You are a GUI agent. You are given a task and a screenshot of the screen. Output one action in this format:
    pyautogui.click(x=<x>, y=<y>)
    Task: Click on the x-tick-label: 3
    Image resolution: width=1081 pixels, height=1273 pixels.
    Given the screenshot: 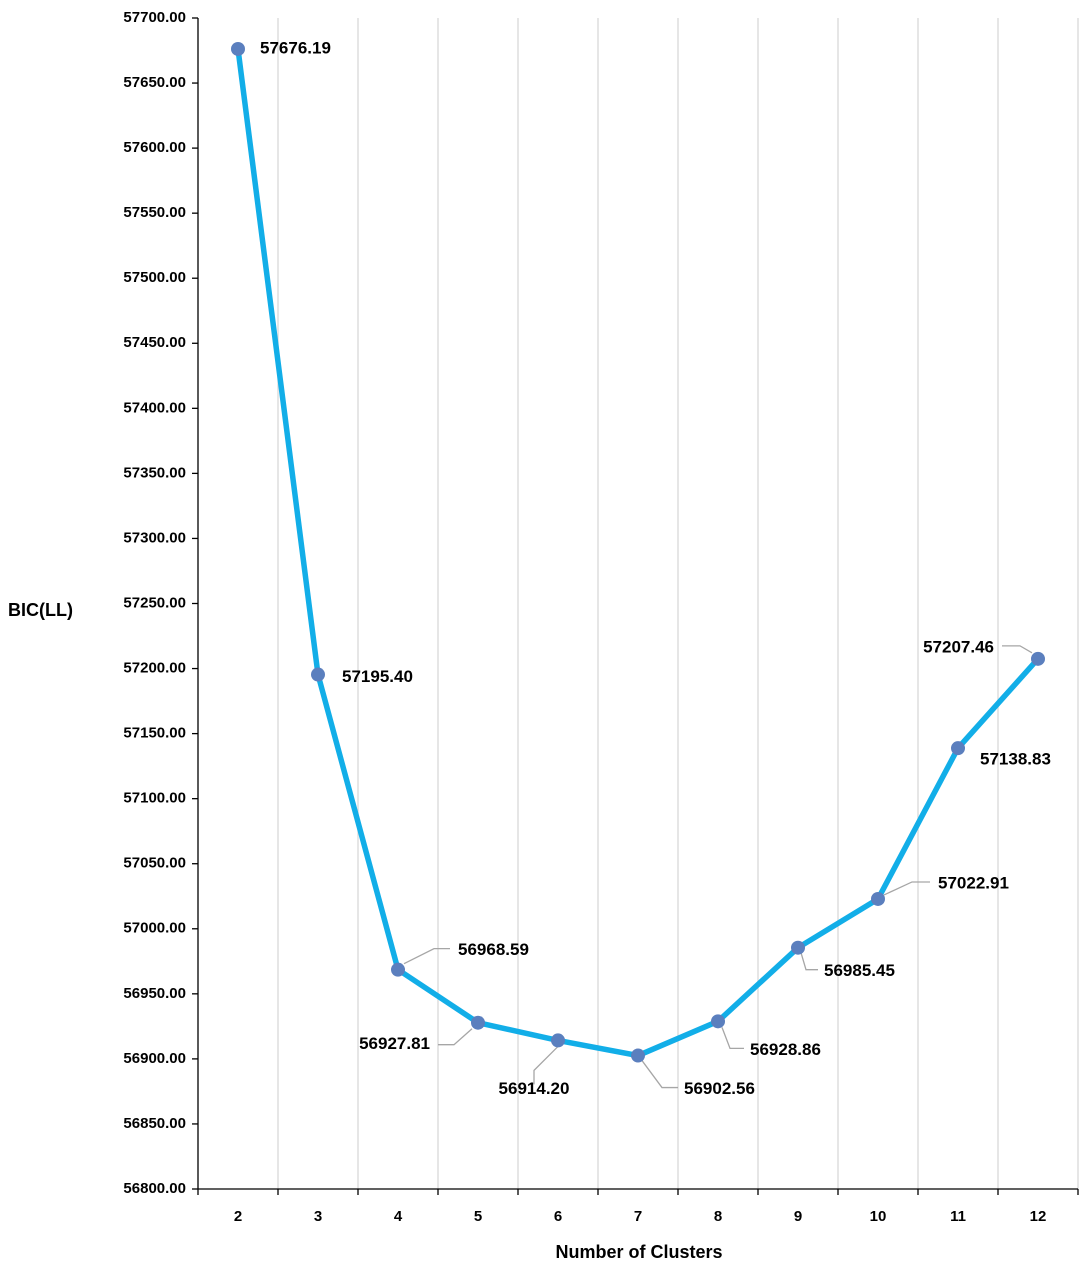 What is the action you would take?
    pyautogui.click(x=318, y=1216)
    